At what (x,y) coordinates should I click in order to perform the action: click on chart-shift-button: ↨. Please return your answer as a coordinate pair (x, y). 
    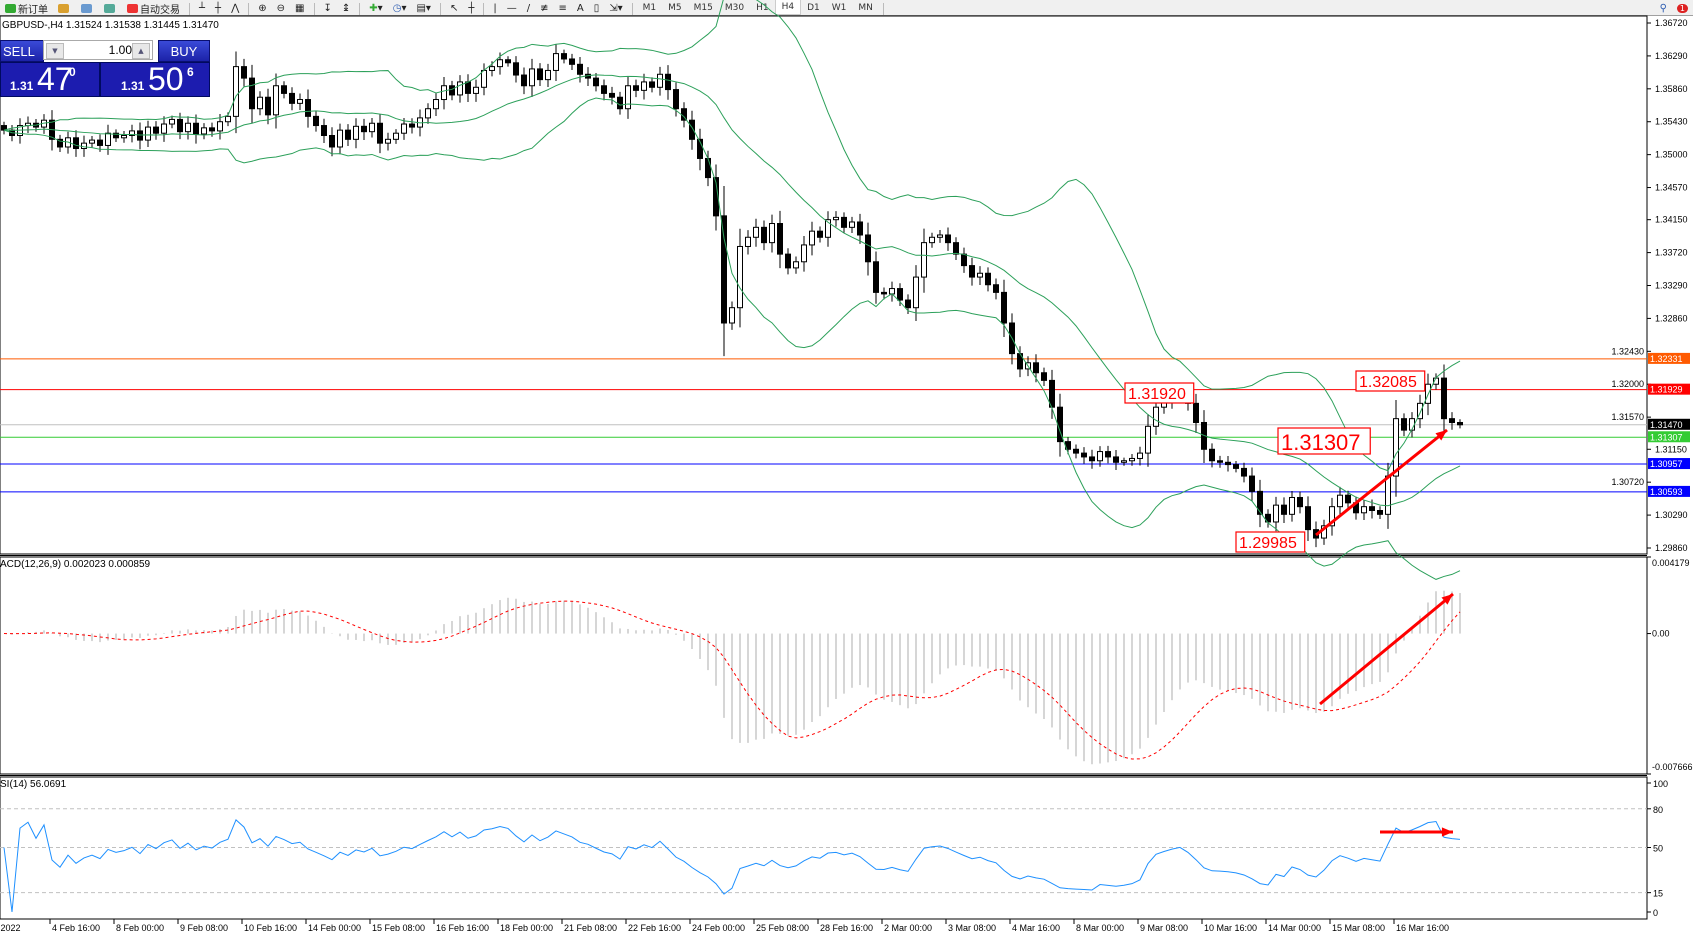
    Looking at the image, I should click on (346, 8).